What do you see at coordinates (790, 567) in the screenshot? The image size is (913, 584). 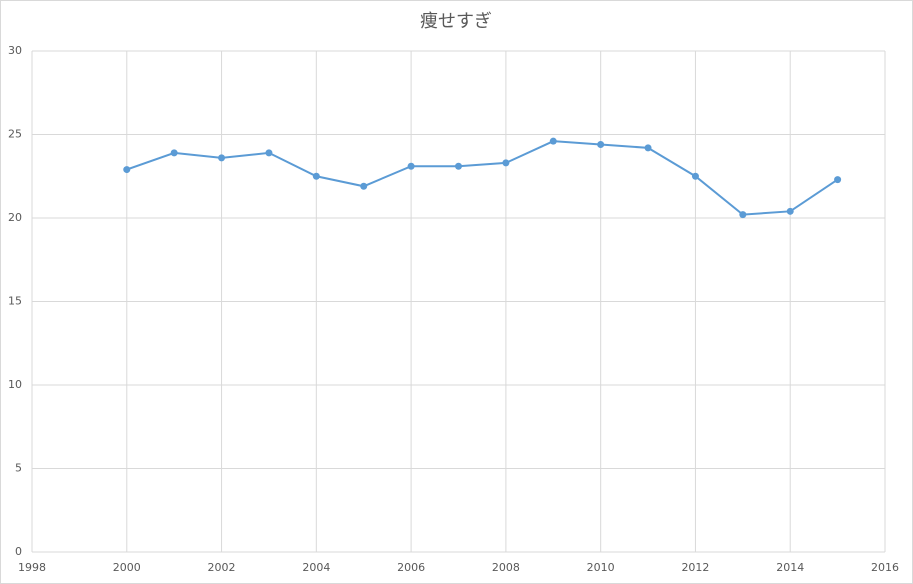 I see `x-tick-label: 2014` at bounding box center [790, 567].